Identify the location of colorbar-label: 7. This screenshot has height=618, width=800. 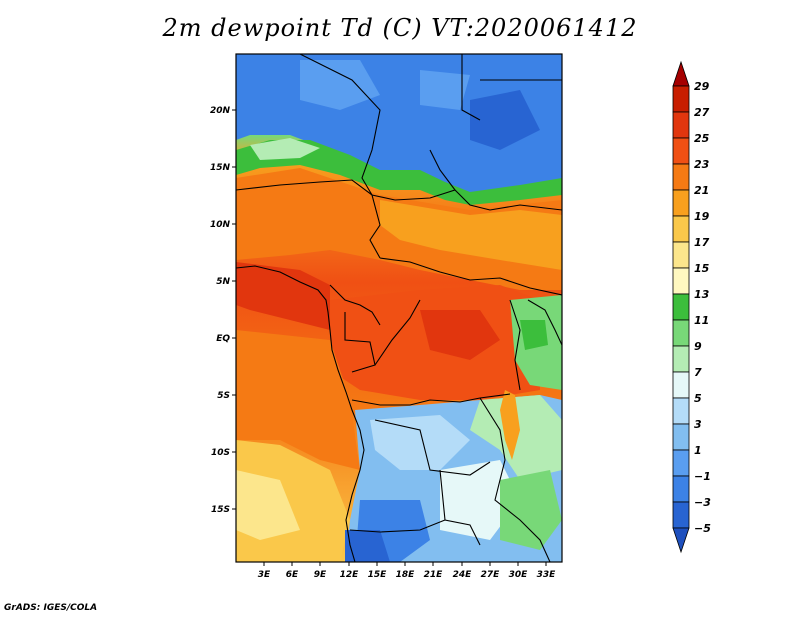
(698, 372).